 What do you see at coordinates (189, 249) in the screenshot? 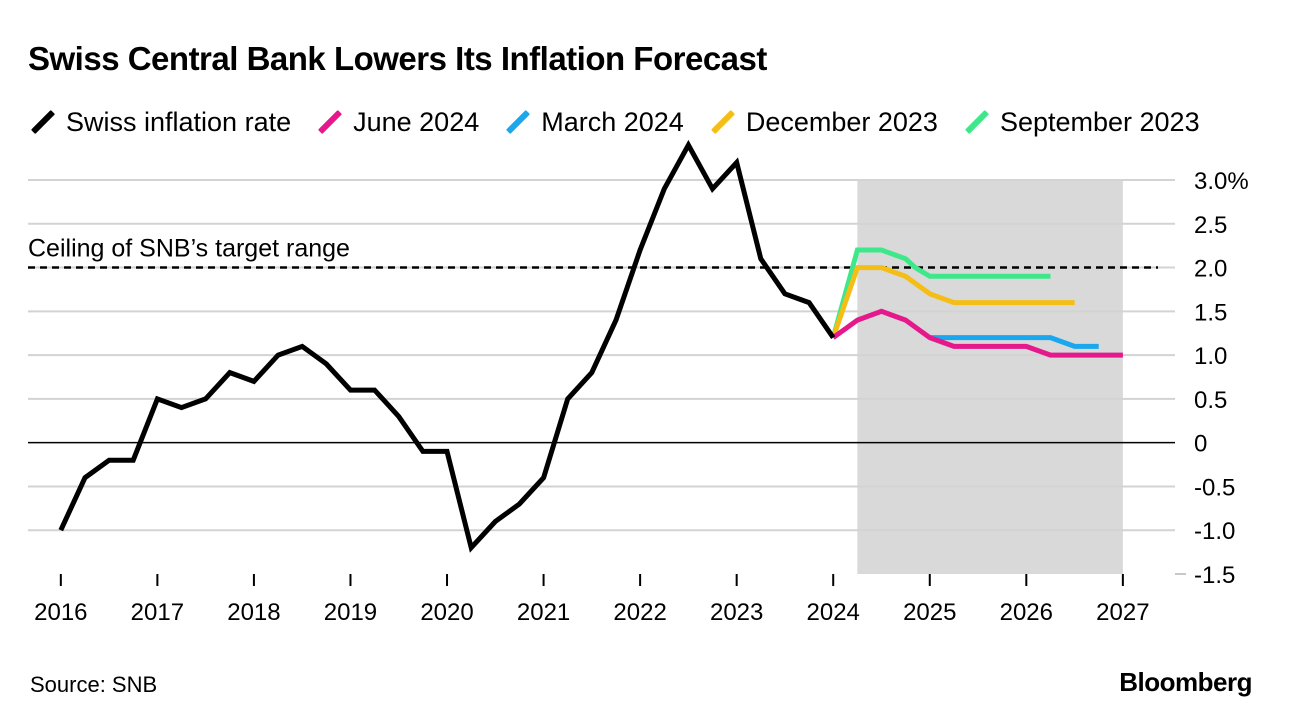
I see `target-ceiling-label: Ceiling of SNB’s target range` at bounding box center [189, 249].